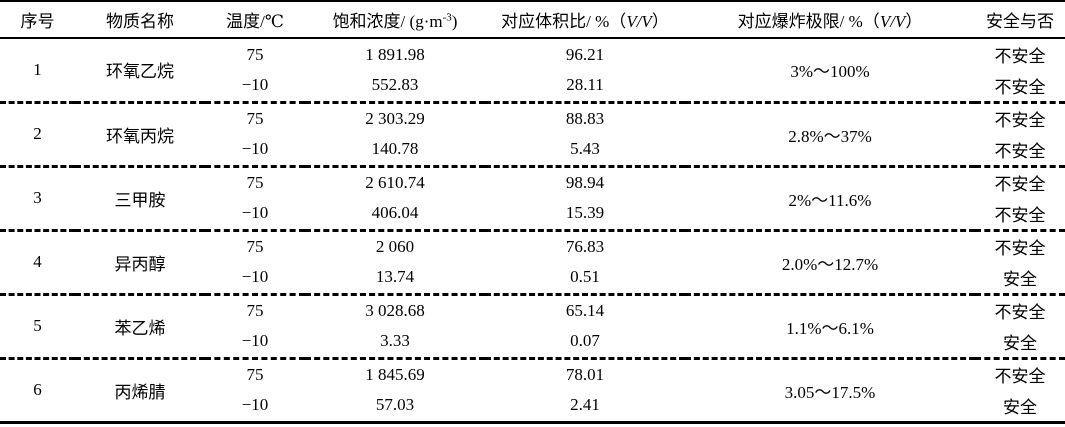  What do you see at coordinates (395, 149) in the screenshot?
I see `concentration-value: 140.78` at bounding box center [395, 149].